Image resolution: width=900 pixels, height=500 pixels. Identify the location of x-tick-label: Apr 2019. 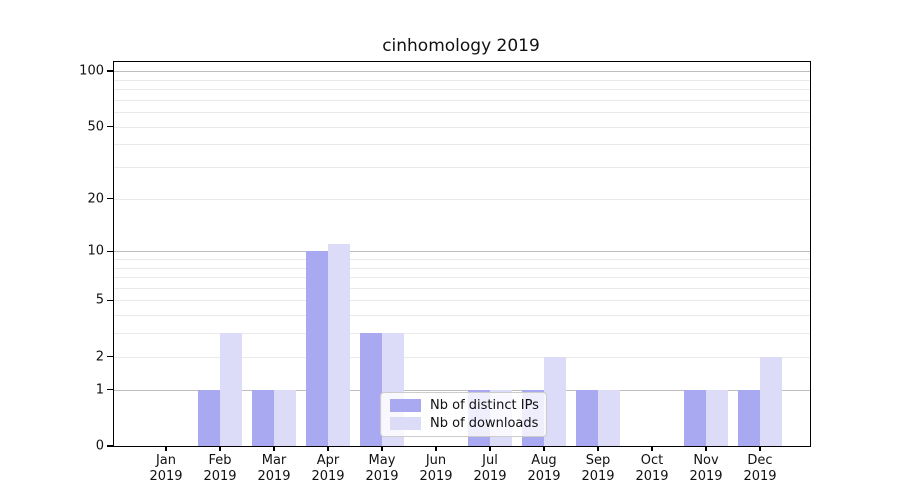
(328, 468).